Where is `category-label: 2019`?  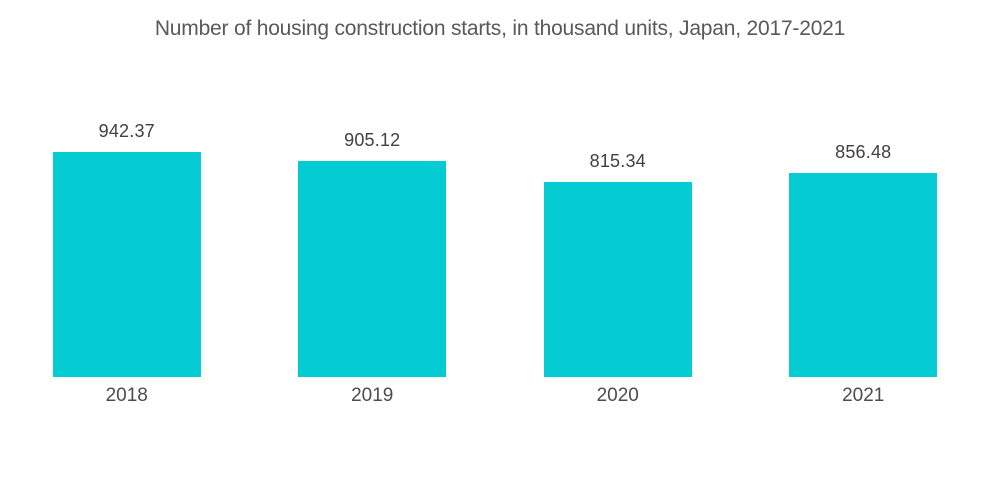
category-label: 2019 is located at coordinates (372, 395).